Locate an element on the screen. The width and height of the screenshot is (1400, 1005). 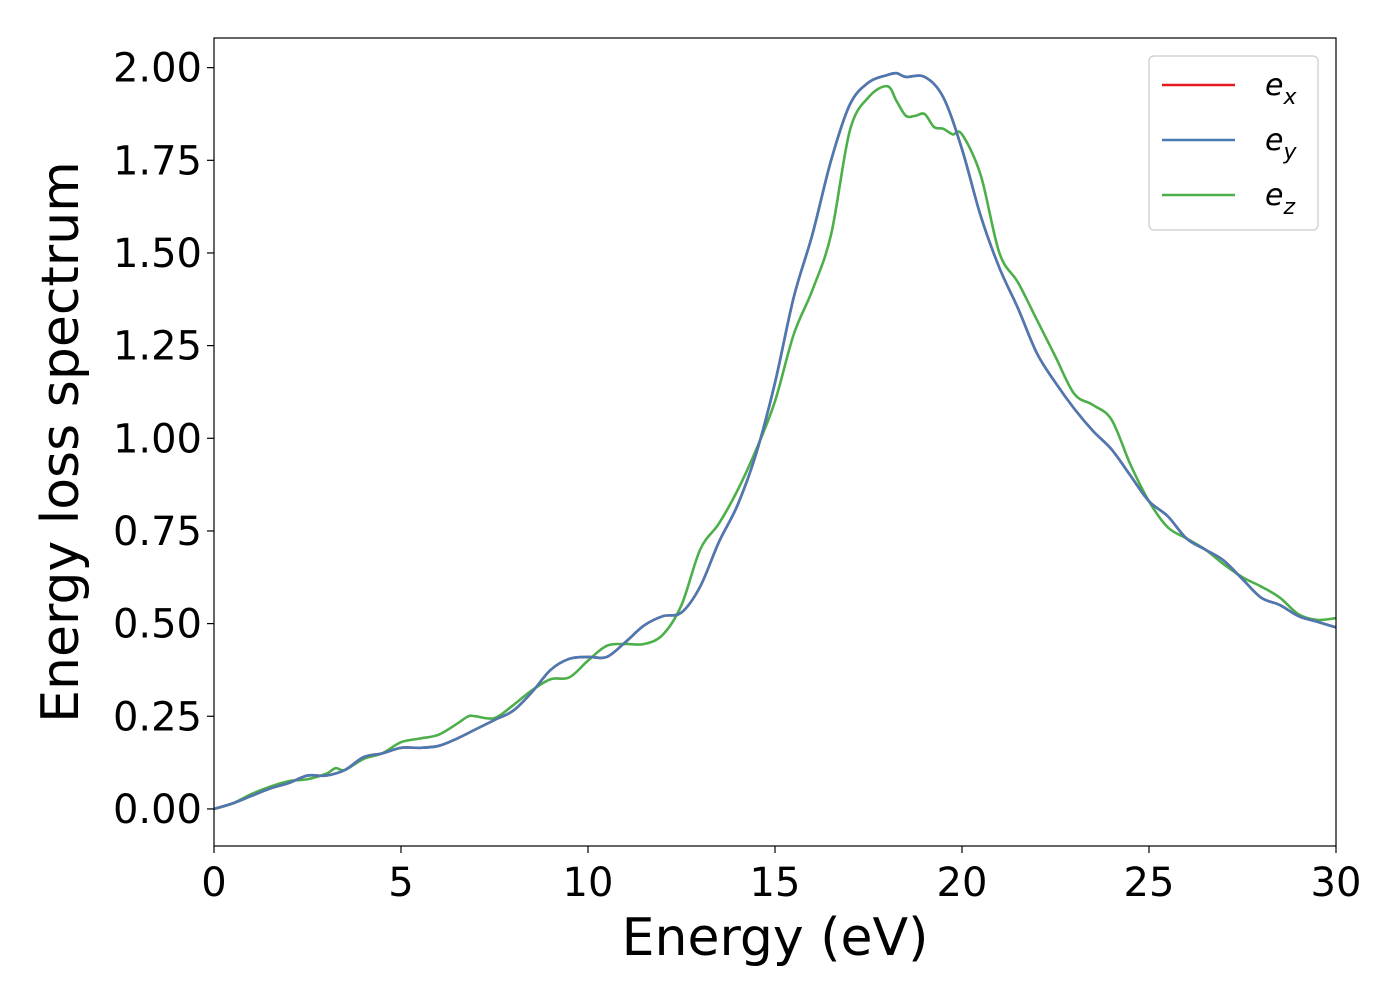
legend-box is located at coordinates (1233, 143).